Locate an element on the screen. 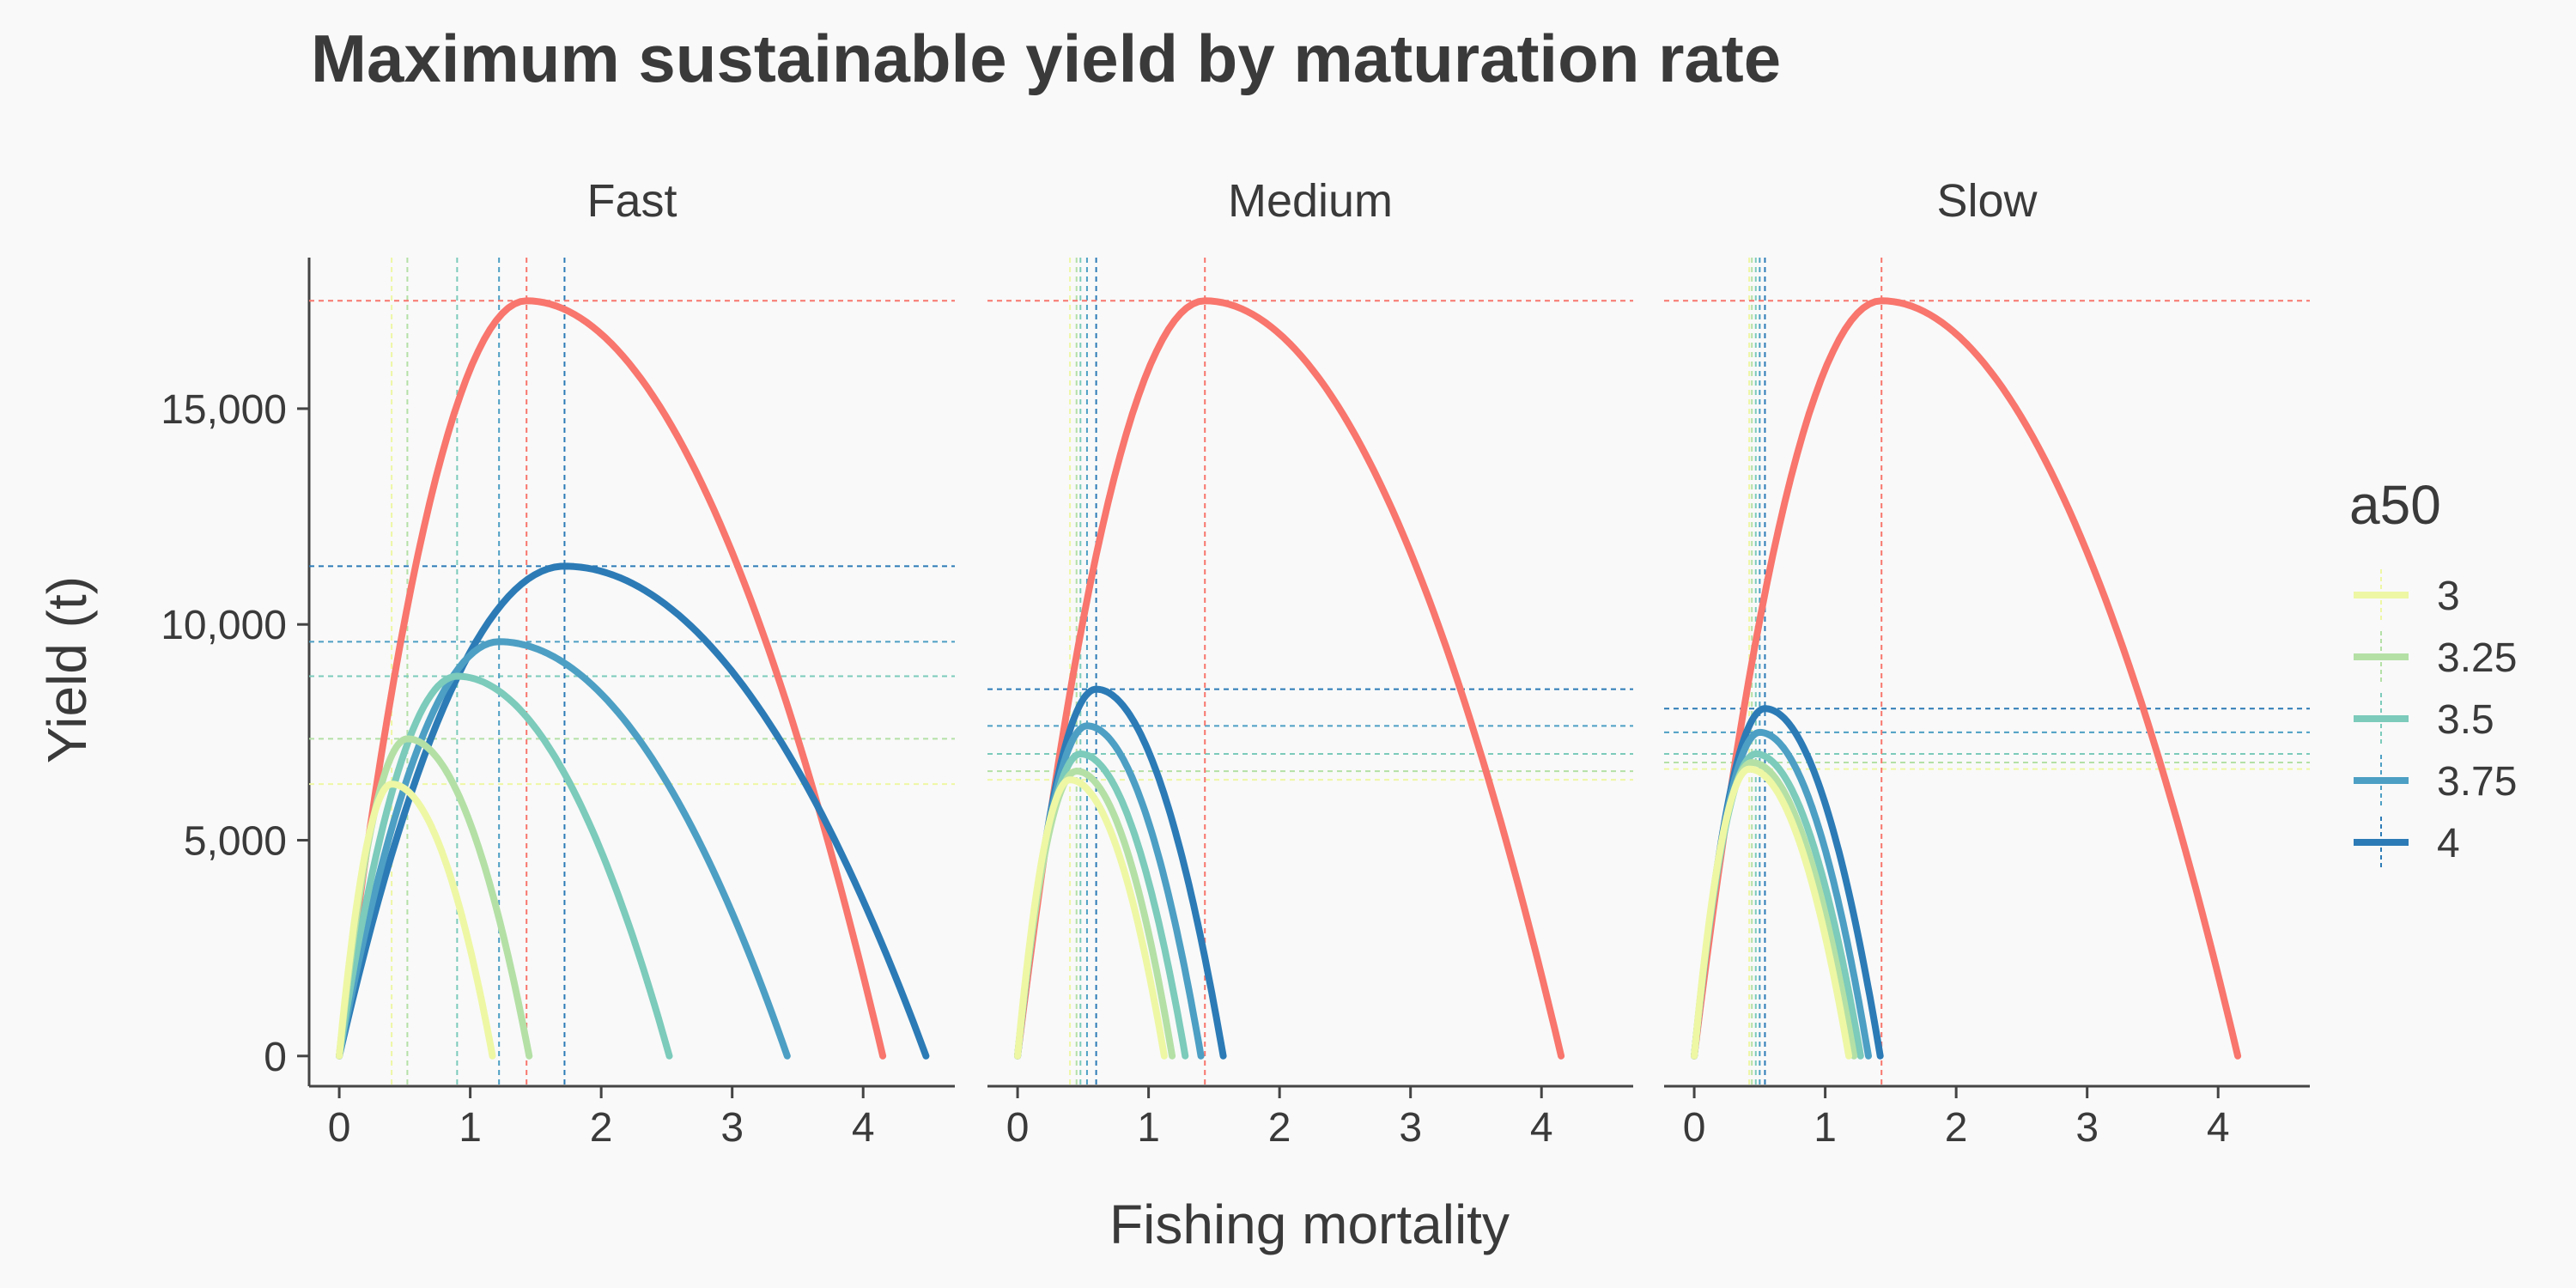 The width and height of the screenshot is (2576, 1288). strip-label: Slow is located at coordinates (1987, 201).